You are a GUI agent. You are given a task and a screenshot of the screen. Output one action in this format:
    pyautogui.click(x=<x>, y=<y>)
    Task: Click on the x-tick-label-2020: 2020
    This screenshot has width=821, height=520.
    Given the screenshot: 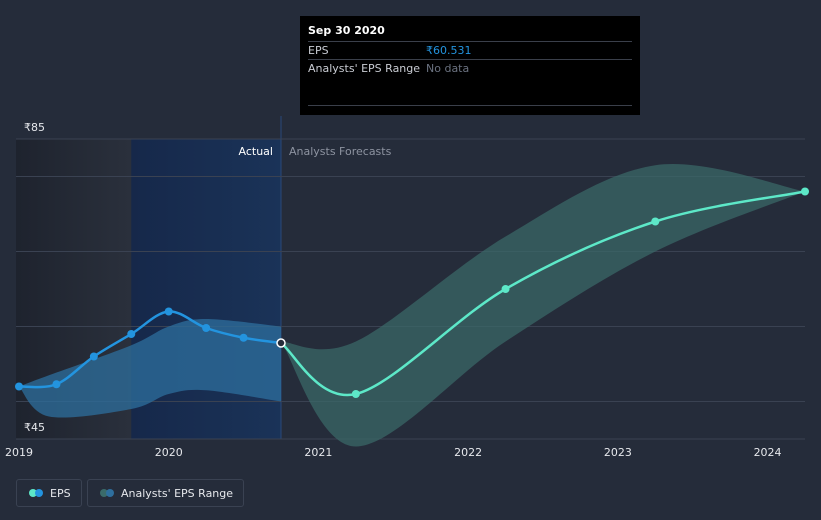 What is the action you would take?
    pyautogui.click(x=169, y=452)
    